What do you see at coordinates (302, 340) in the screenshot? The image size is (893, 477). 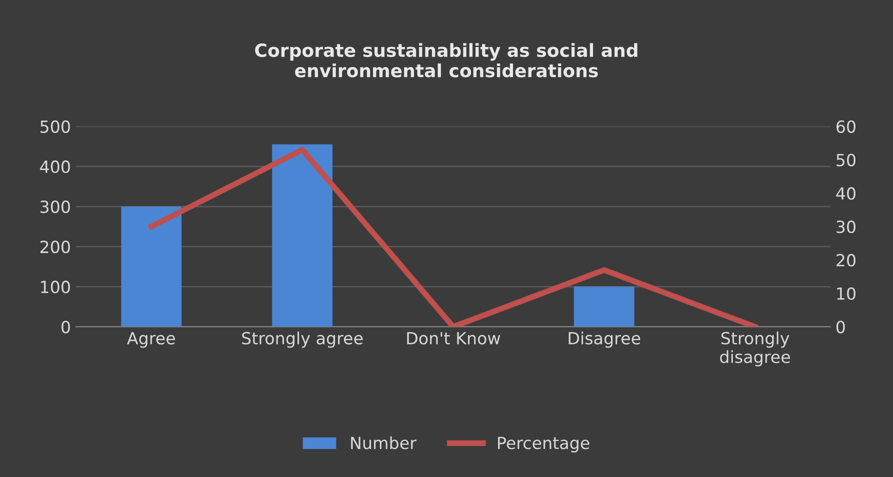 I see `x-tick-label: Strongly agree` at bounding box center [302, 340].